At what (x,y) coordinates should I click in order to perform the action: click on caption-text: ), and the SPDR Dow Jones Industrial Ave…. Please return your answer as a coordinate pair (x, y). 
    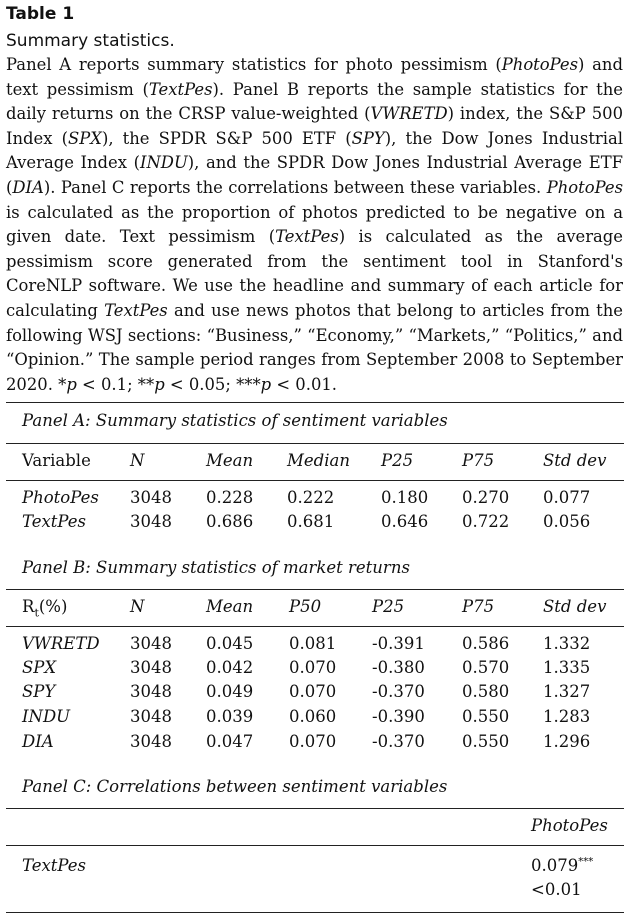
    Looking at the image, I should click on (314, 175).